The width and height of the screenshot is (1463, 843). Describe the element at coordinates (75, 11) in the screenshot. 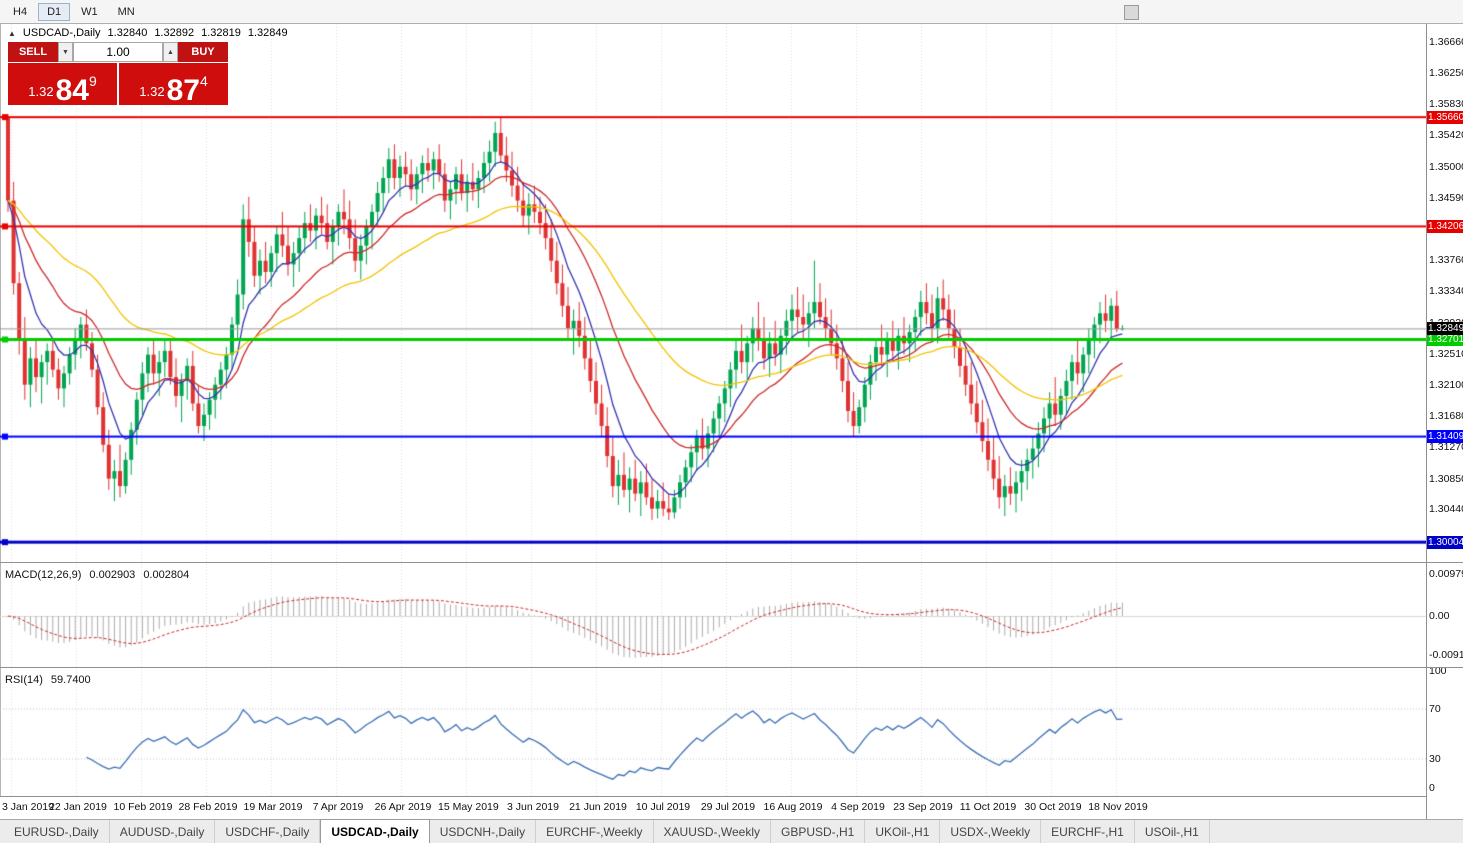

I see `timeframe-toolbar: H4 D1 W1 MN` at that location.